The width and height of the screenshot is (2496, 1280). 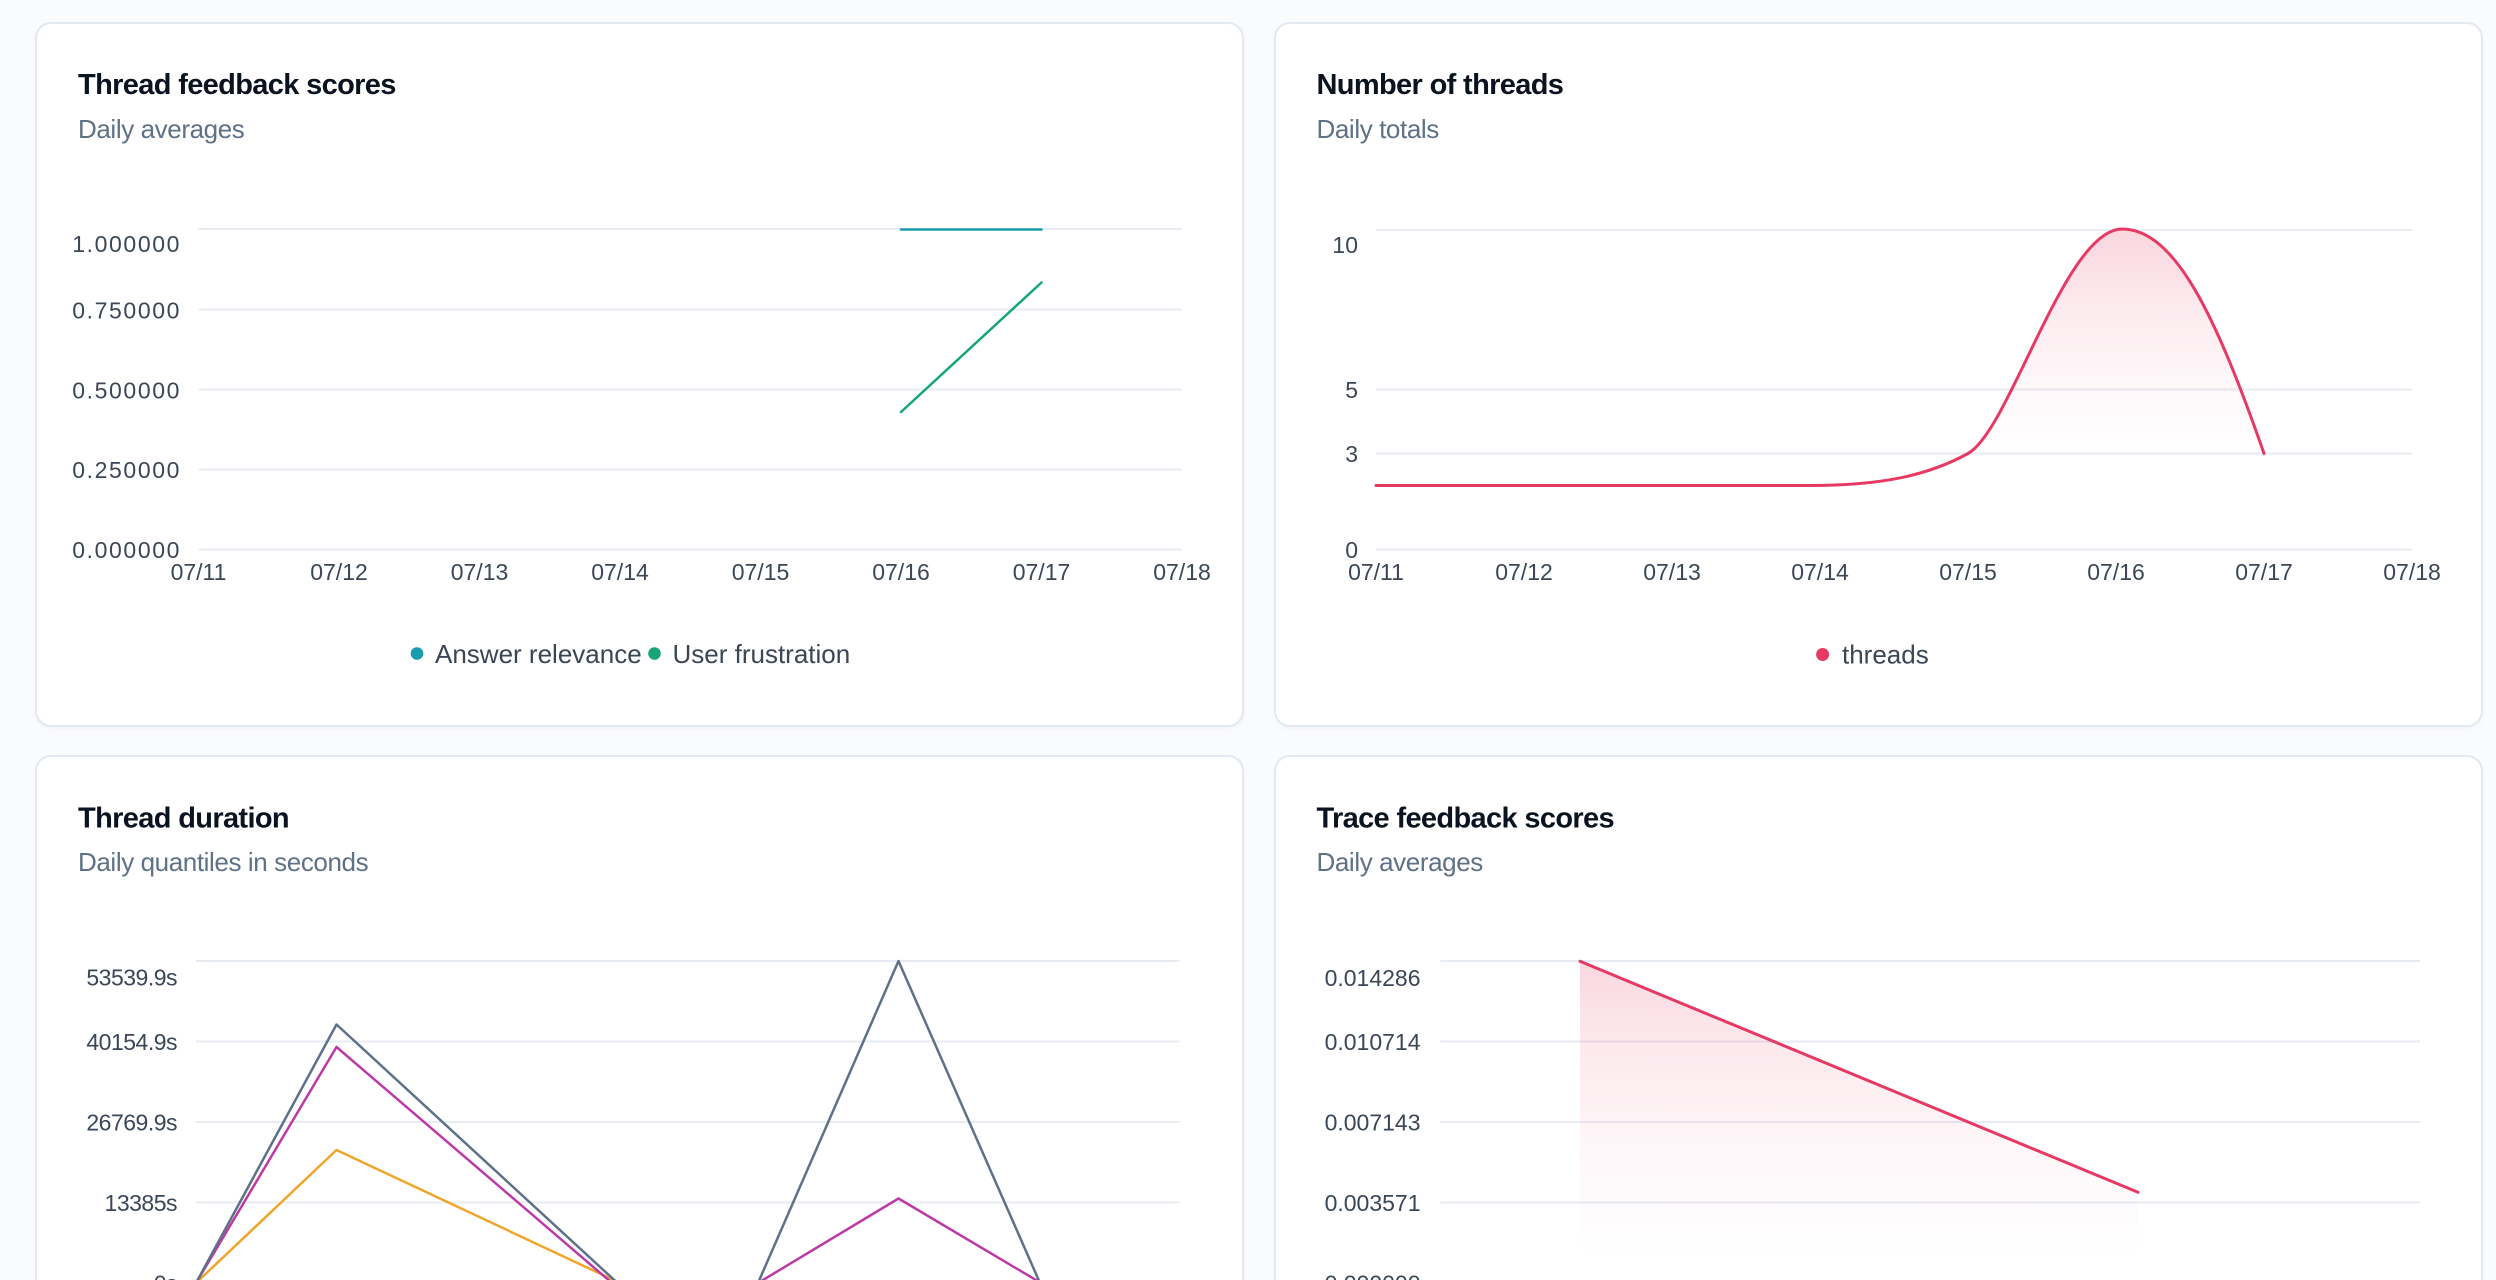 What do you see at coordinates (1345, 245) in the screenshot?
I see `svg-text: 10` at bounding box center [1345, 245].